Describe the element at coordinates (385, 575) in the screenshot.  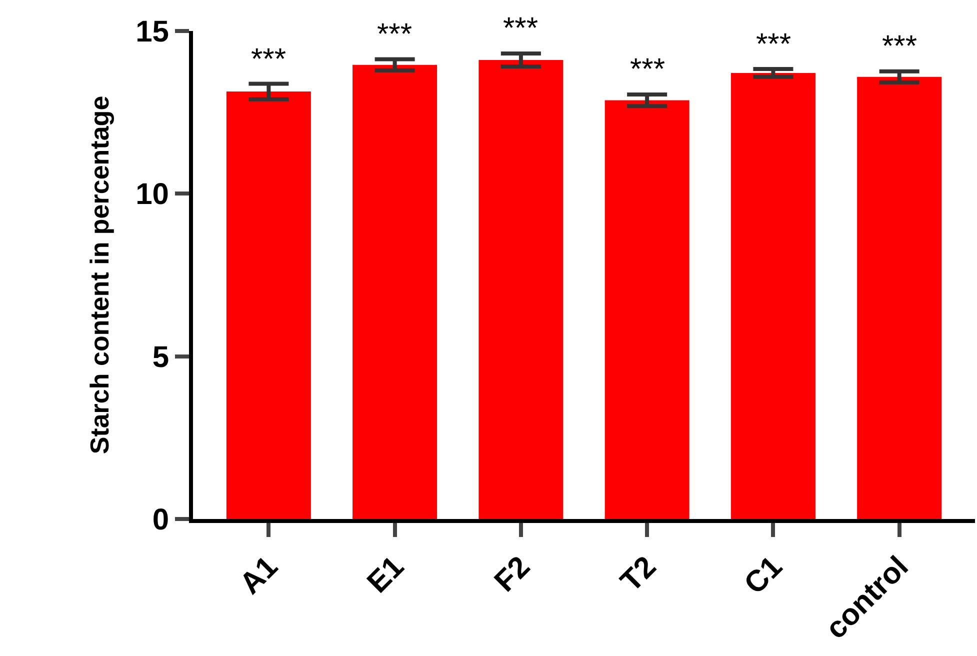
I see `x-tick-label: E1` at that location.